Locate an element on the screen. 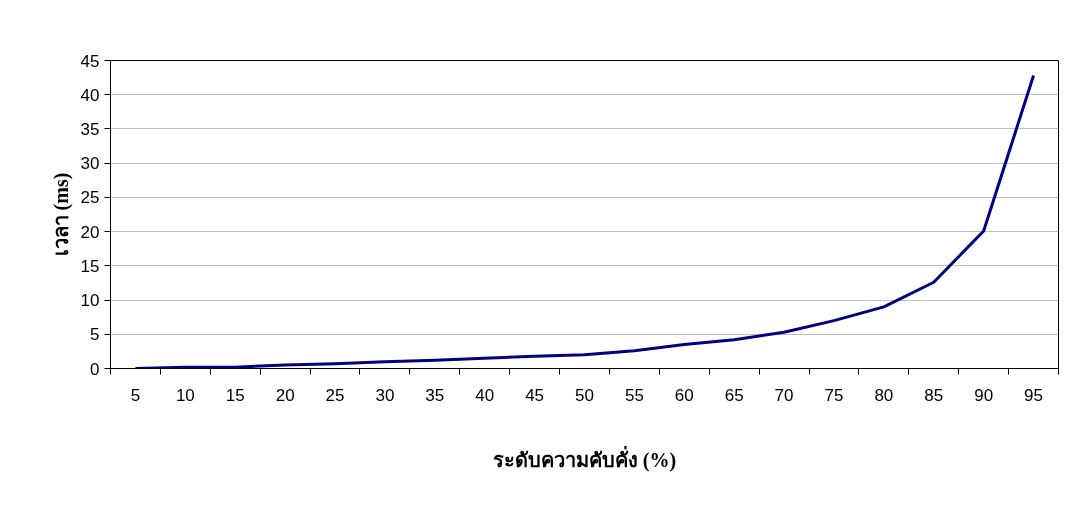 This screenshot has height=523, width=1085. y-tick-label: 35 is located at coordinates (90, 129).